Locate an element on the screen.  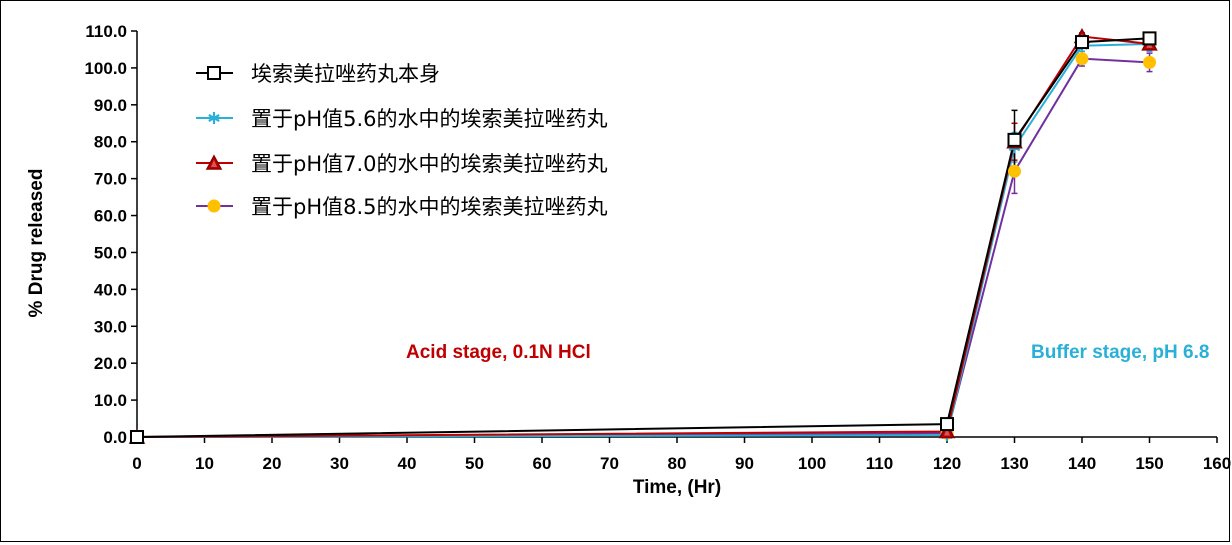
legend-label: 置于pH值7.0的水中的埃索美拉唑药丸 is located at coordinates (429, 164).